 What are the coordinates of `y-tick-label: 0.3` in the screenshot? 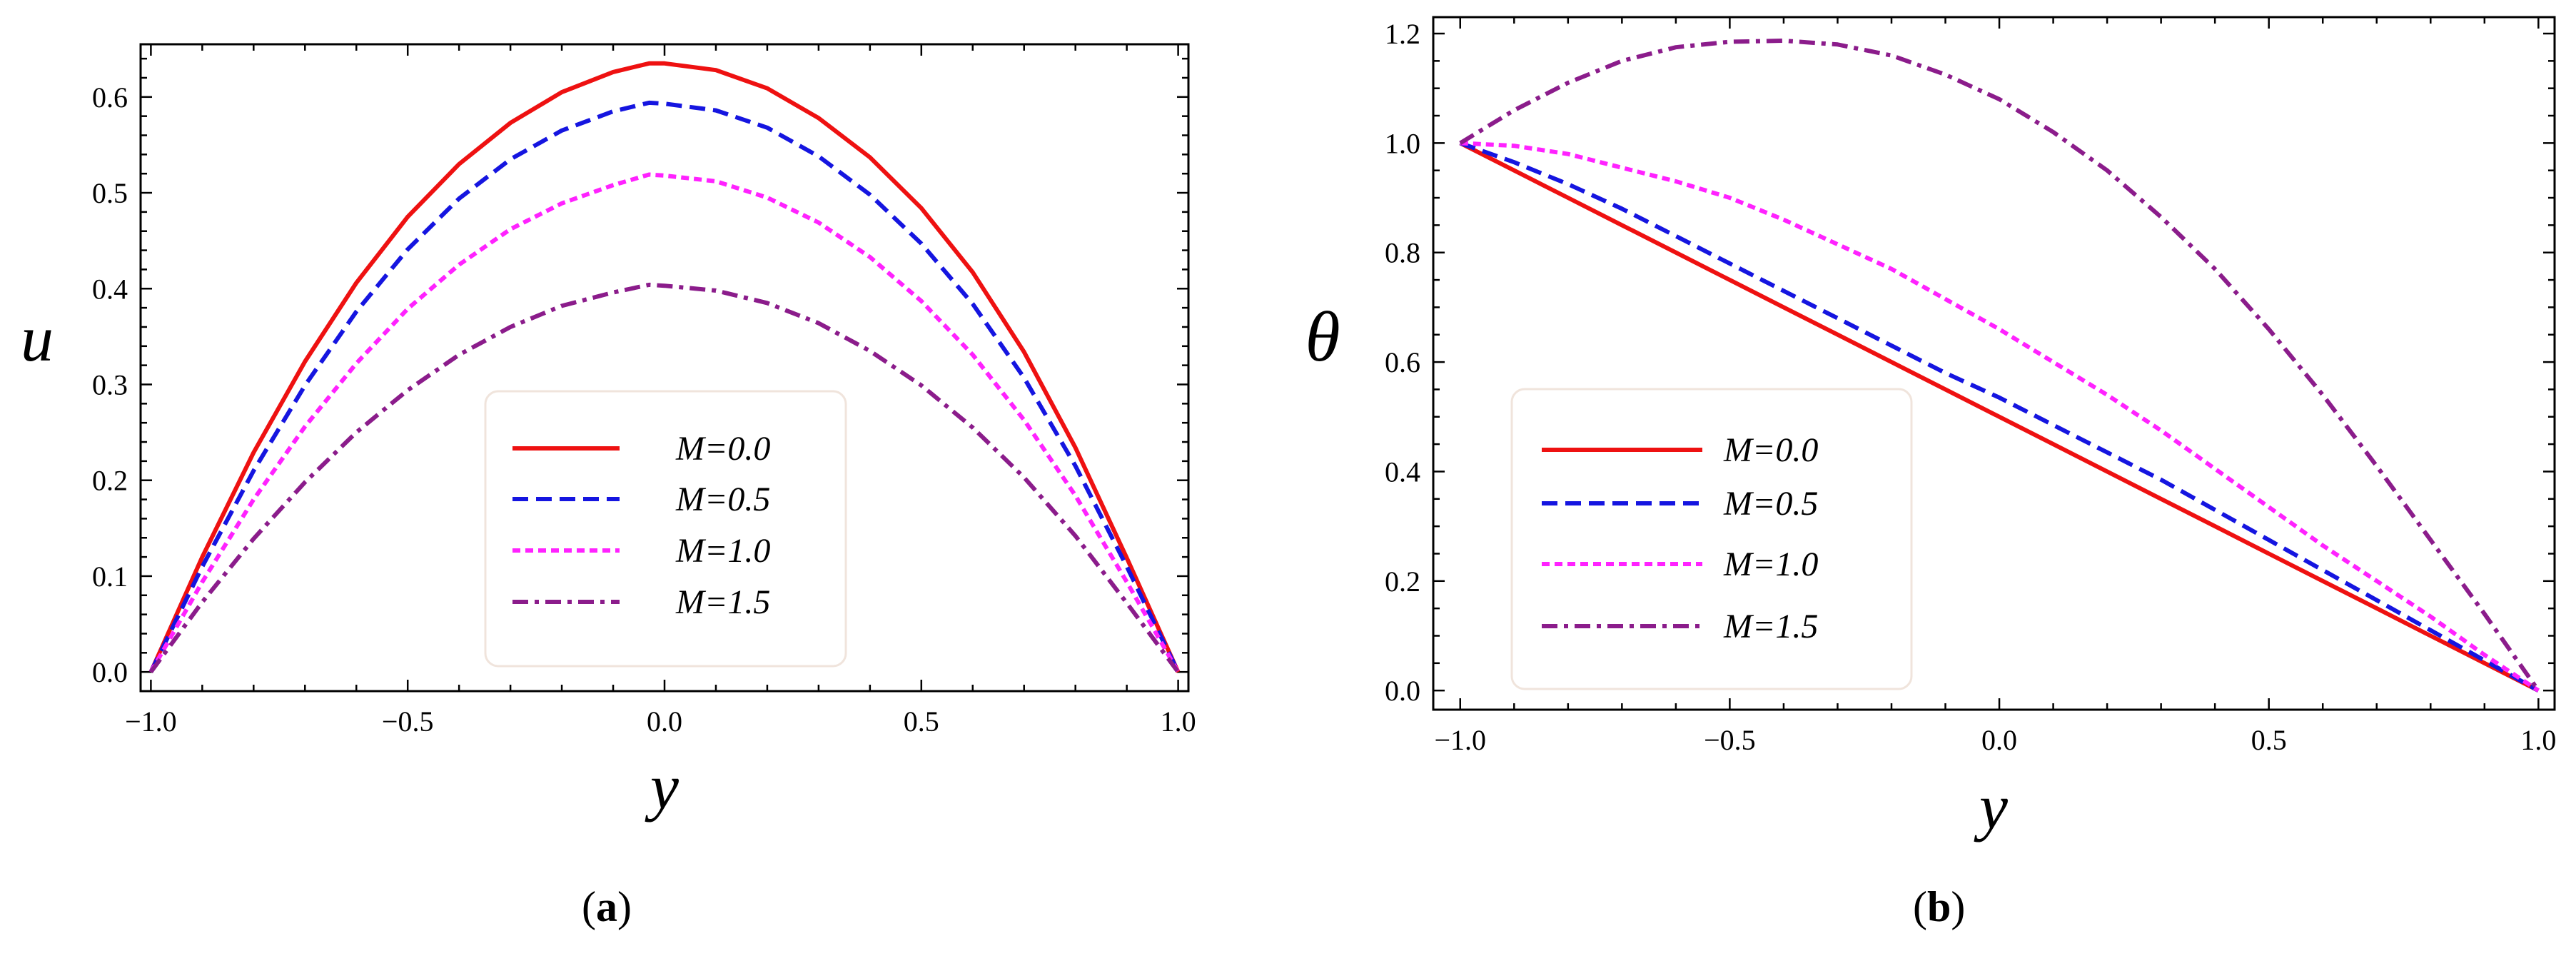 It's located at (110, 384).